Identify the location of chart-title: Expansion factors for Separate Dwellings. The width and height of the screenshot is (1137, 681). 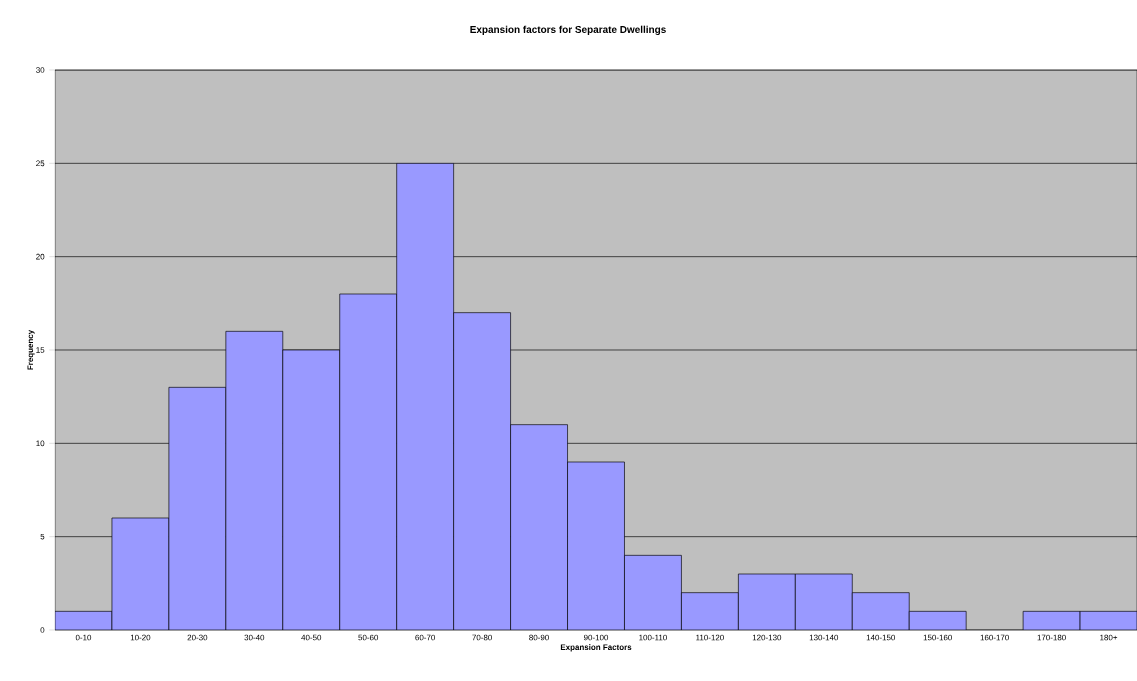
(568, 30).